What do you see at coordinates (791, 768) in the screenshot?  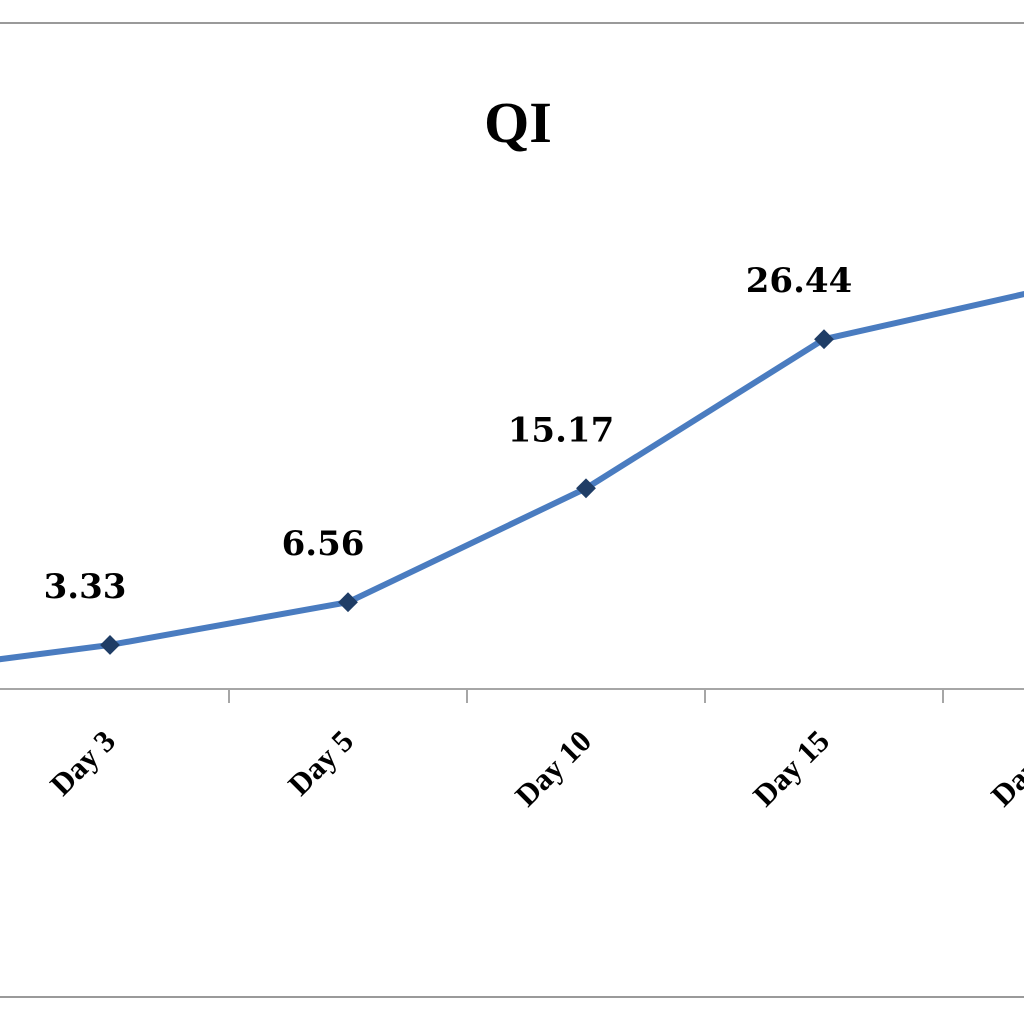 I see `x-tick-label: Day 15` at bounding box center [791, 768].